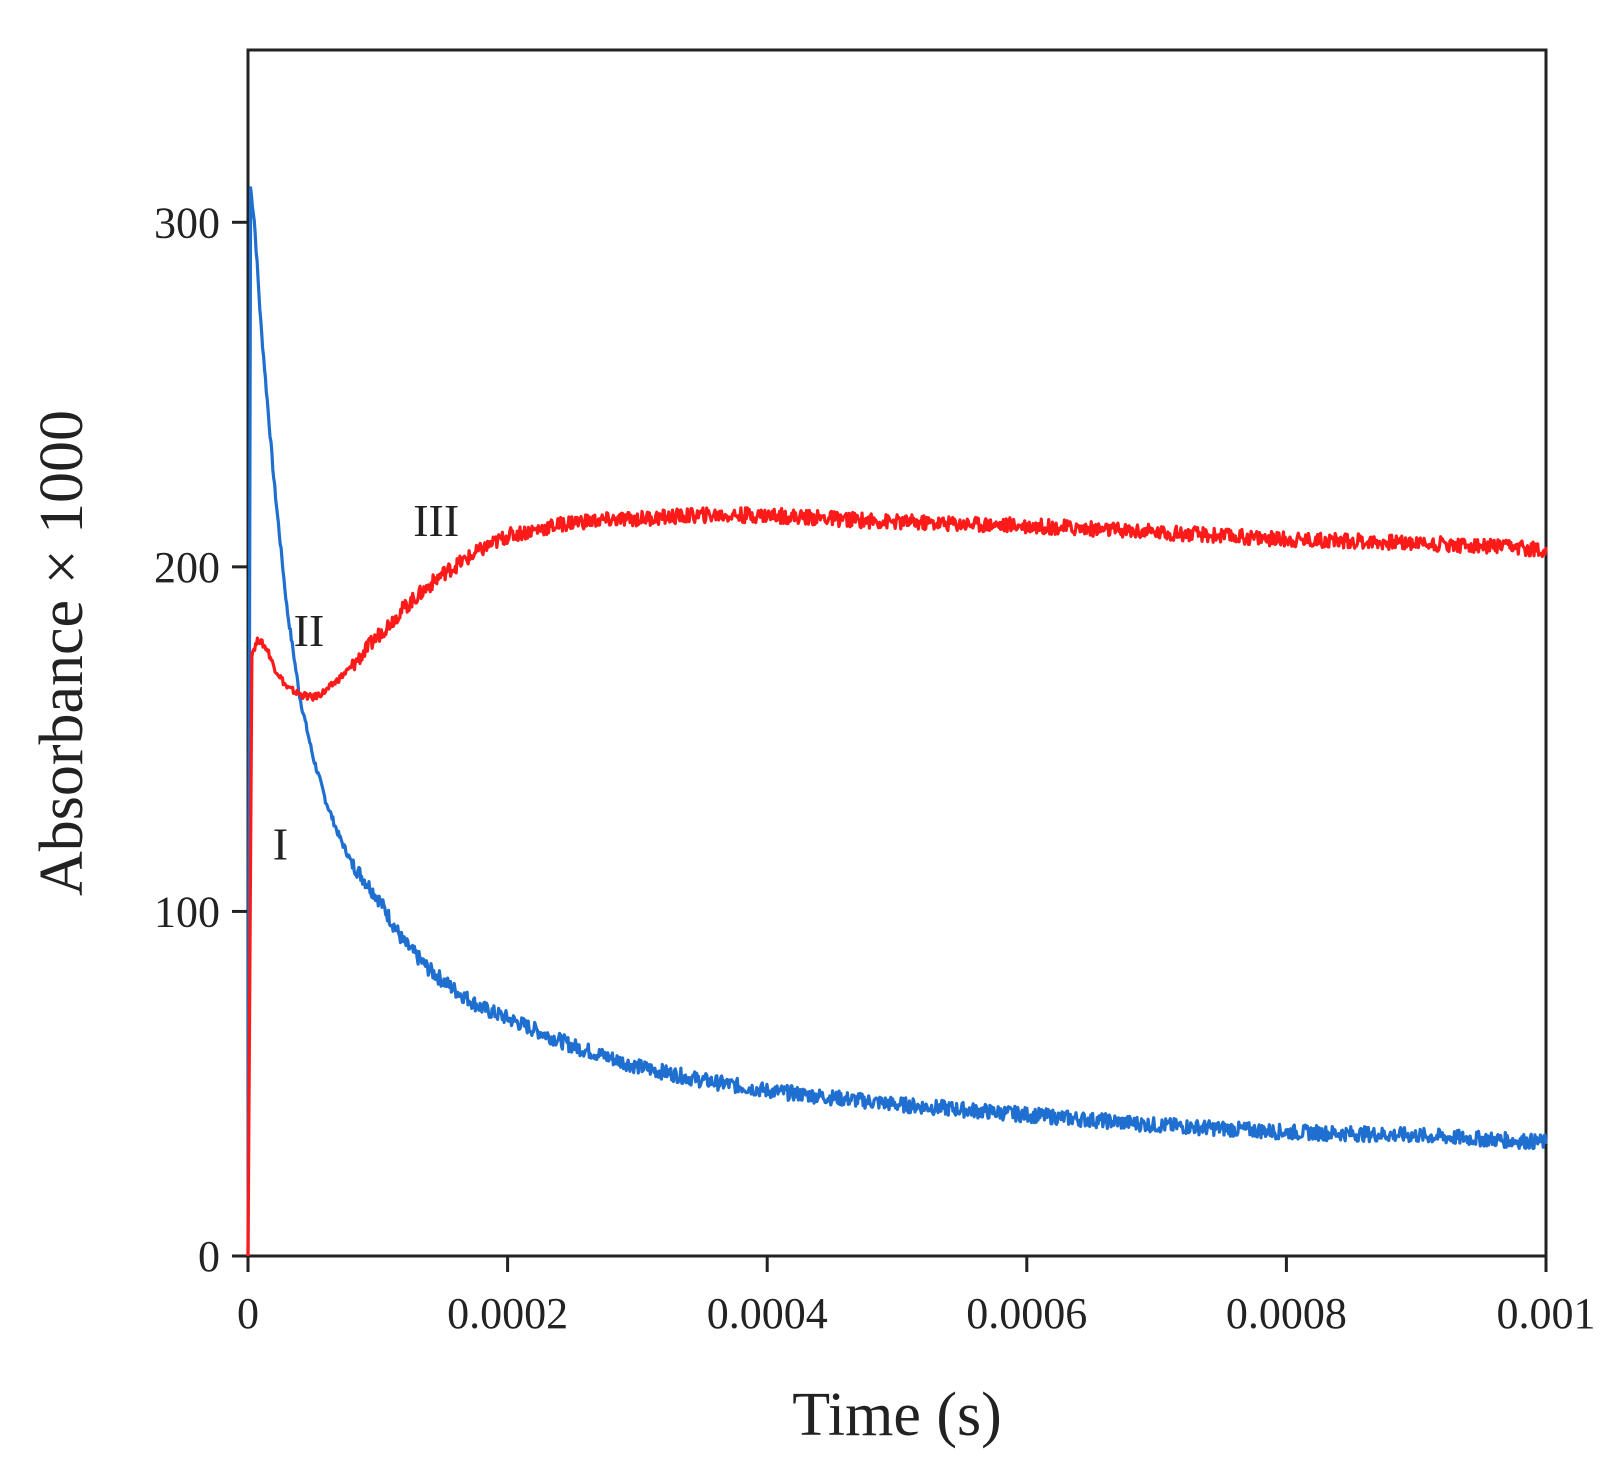 The width and height of the screenshot is (1623, 1472). What do you see at coordinates (248, 1313) in the screenshot?
I see `x-tick-label: 0` at bounding box center [248, 1313].